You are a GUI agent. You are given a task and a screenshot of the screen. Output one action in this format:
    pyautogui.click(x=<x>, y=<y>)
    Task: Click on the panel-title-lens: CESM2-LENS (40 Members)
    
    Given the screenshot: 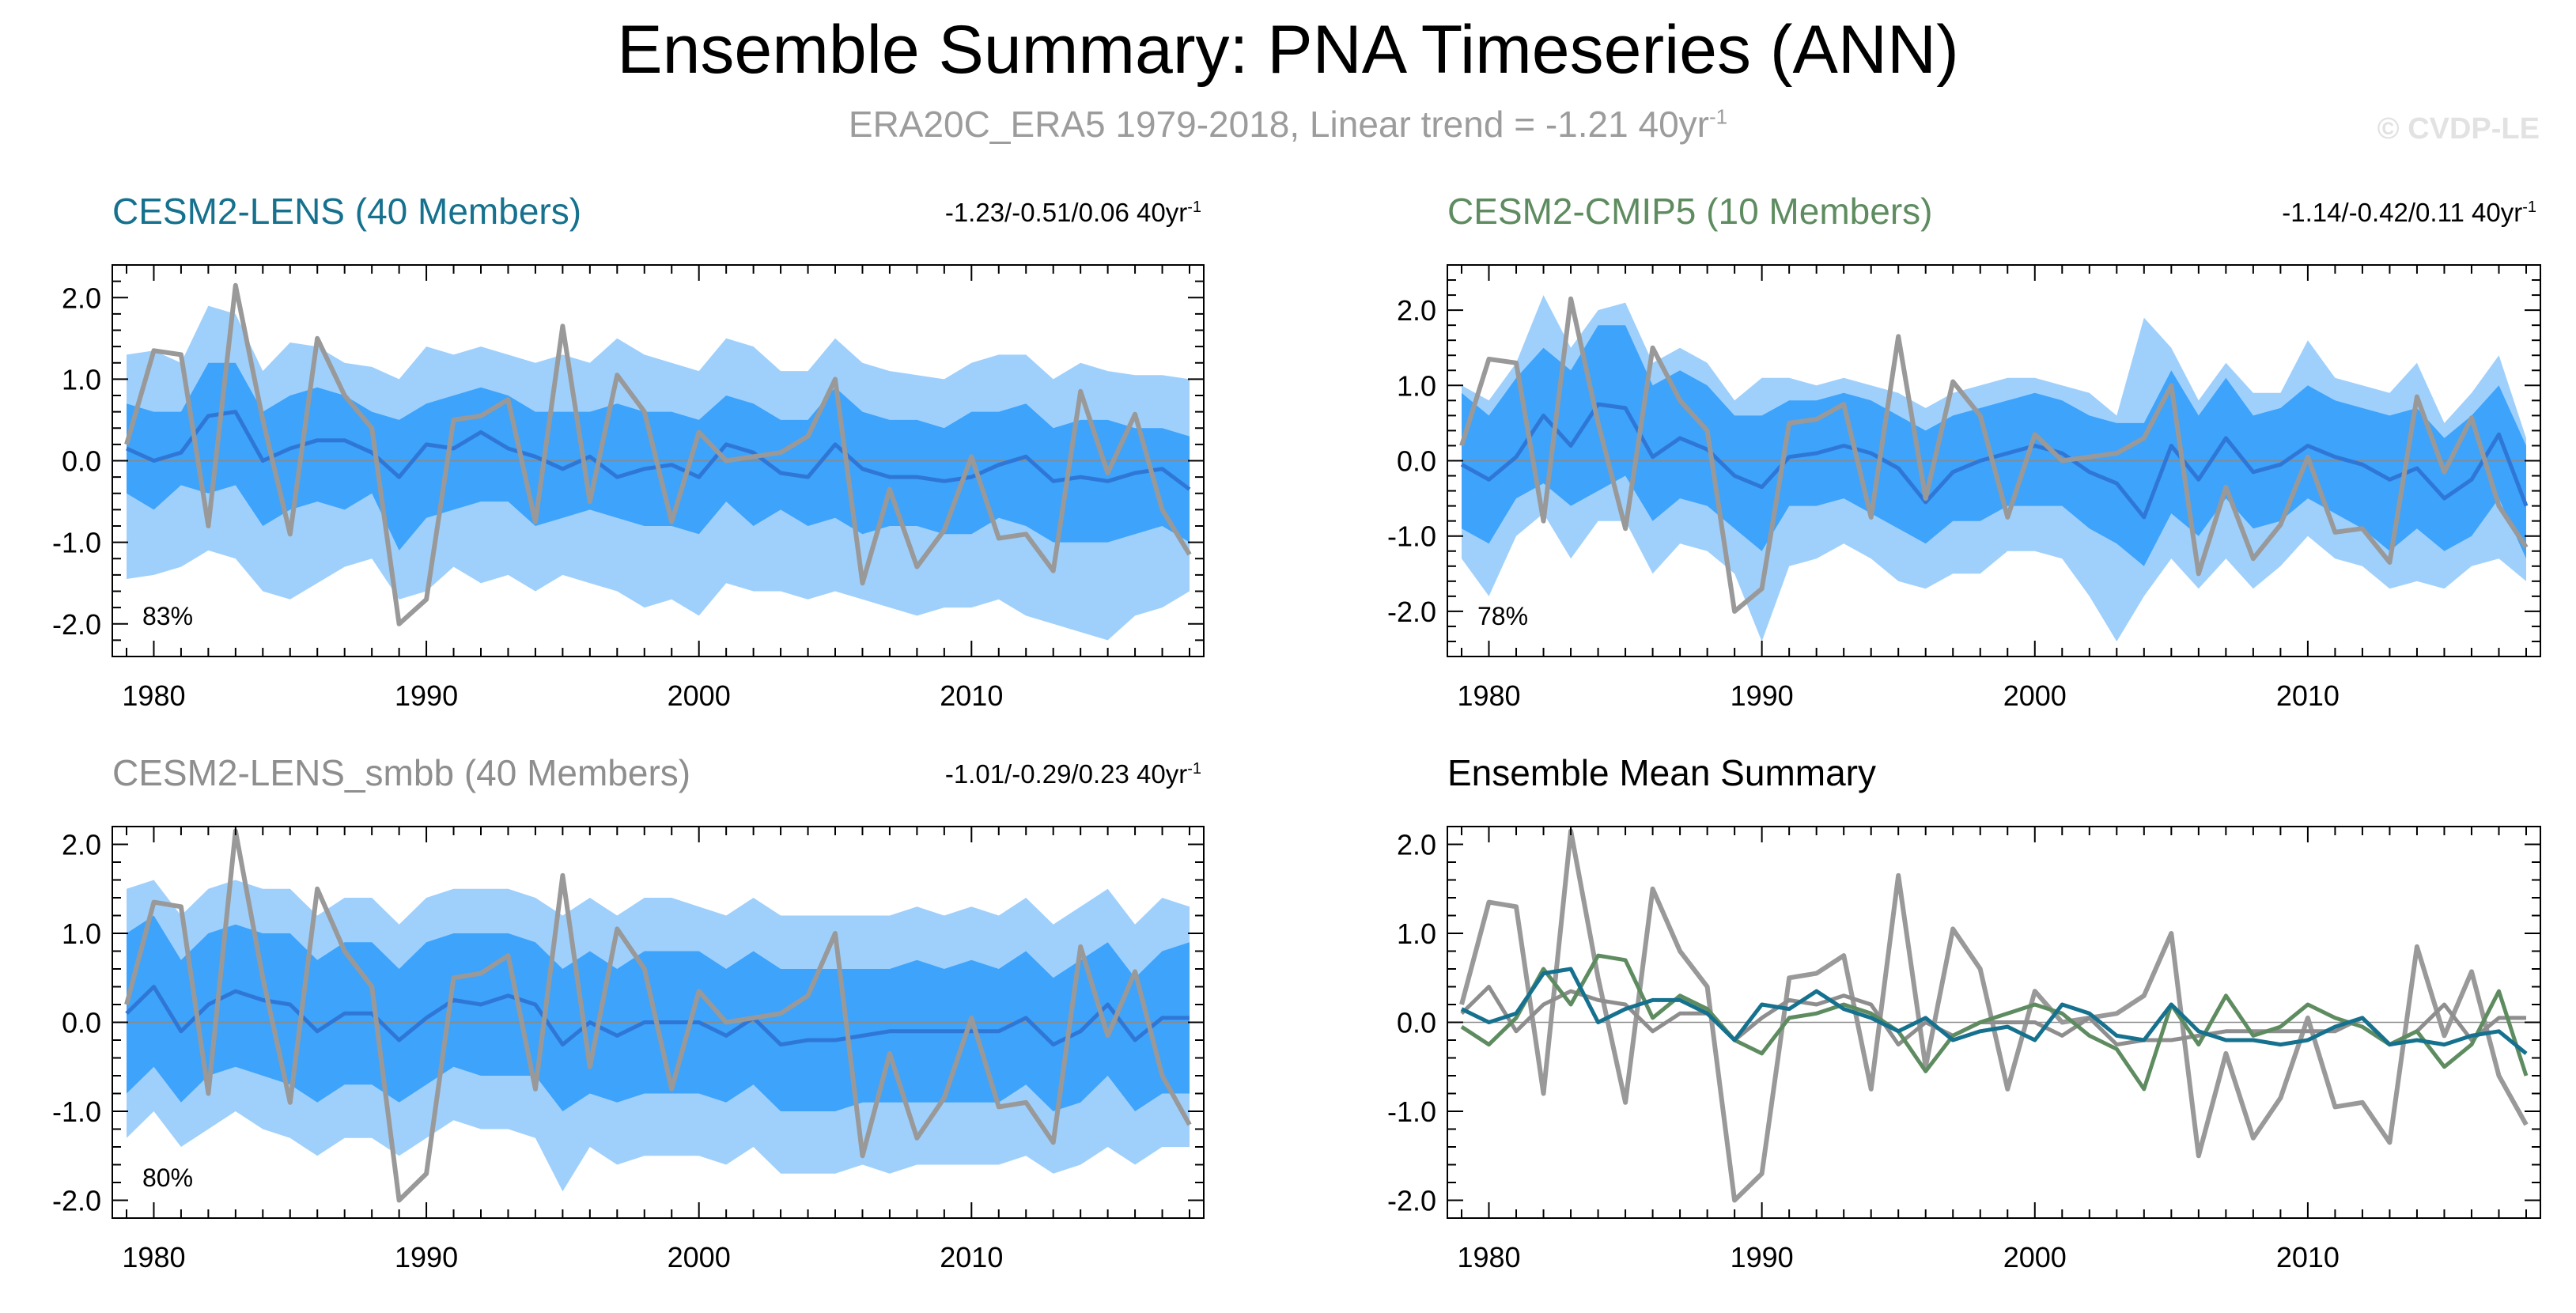 What is the action you would take?
    pyautogui.click(x=347, y=211)
    